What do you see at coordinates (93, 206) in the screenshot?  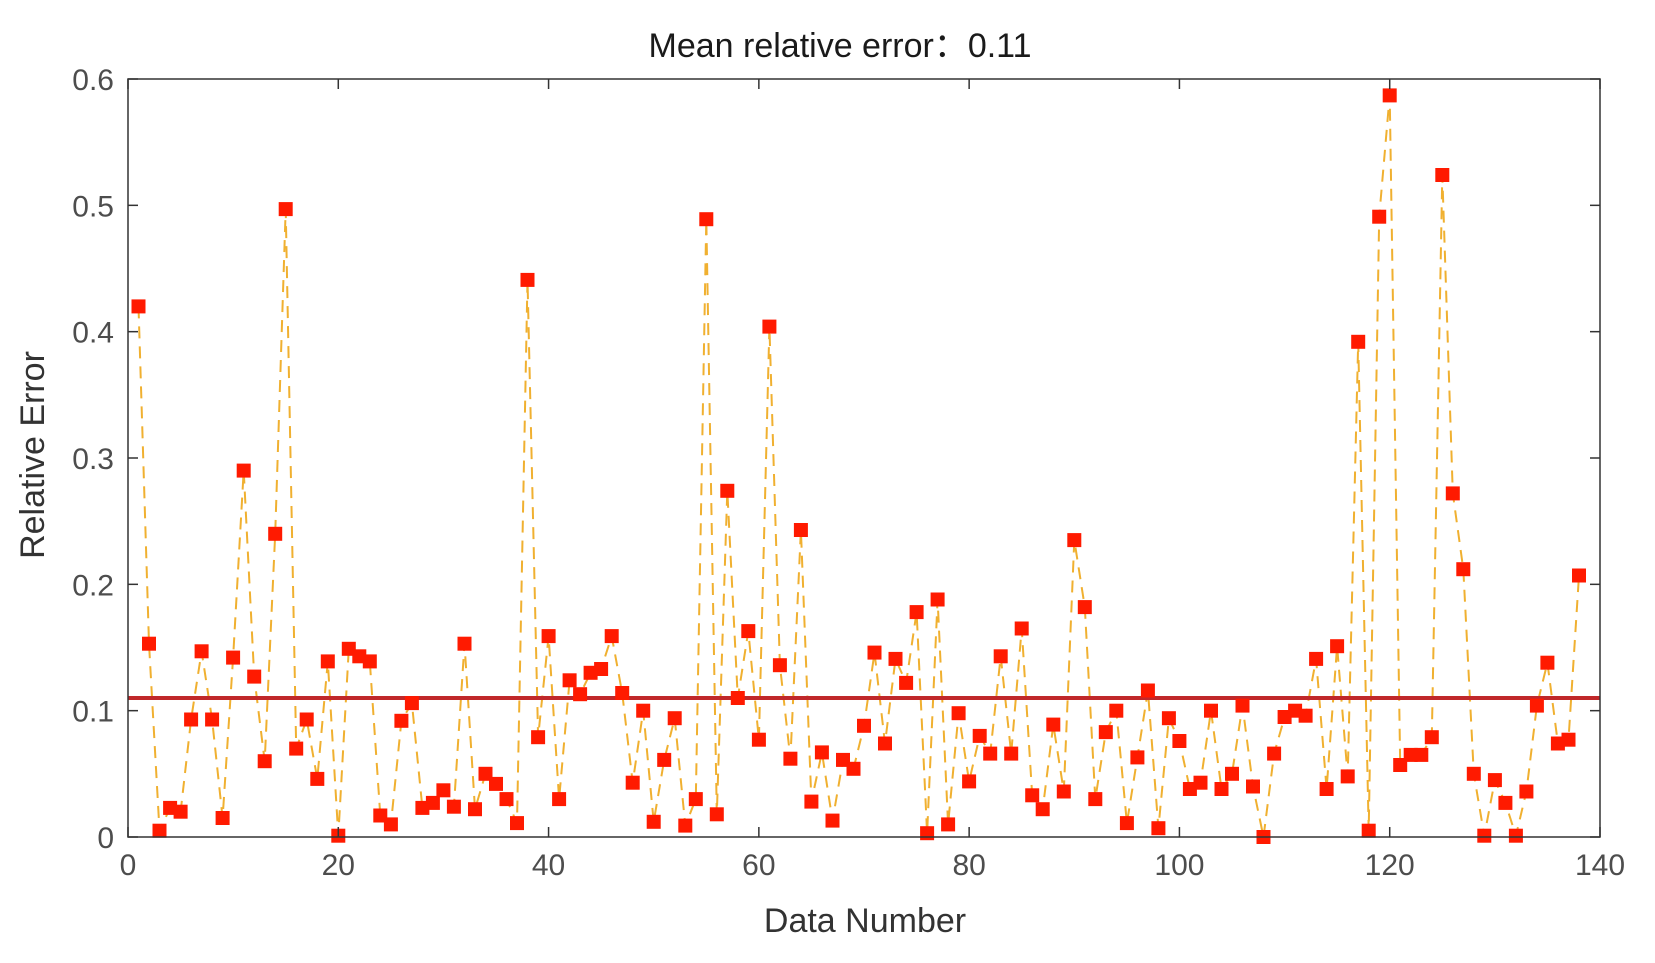 I see `y-tick-label: 0.5` at bounding box center [93, 206].